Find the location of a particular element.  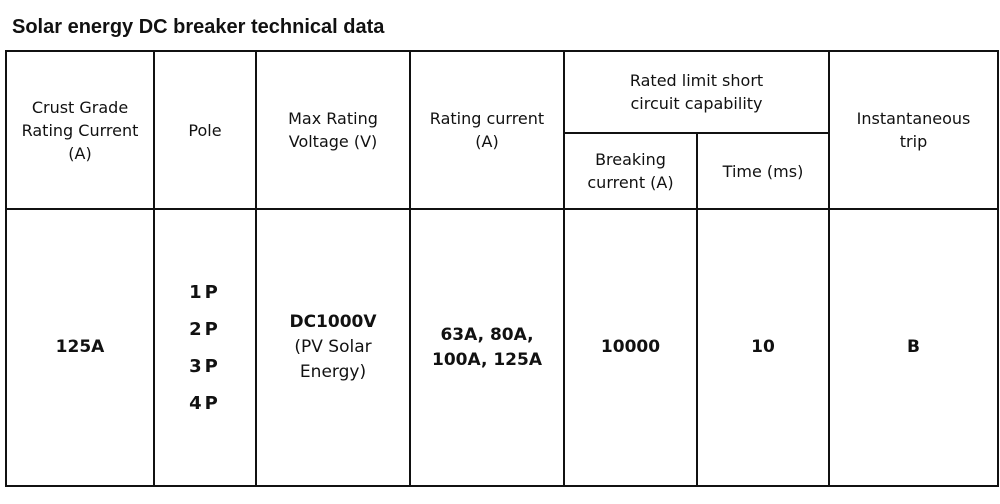

header-cell: Rated limit short circuit capability is located at coordinates (696, 92).